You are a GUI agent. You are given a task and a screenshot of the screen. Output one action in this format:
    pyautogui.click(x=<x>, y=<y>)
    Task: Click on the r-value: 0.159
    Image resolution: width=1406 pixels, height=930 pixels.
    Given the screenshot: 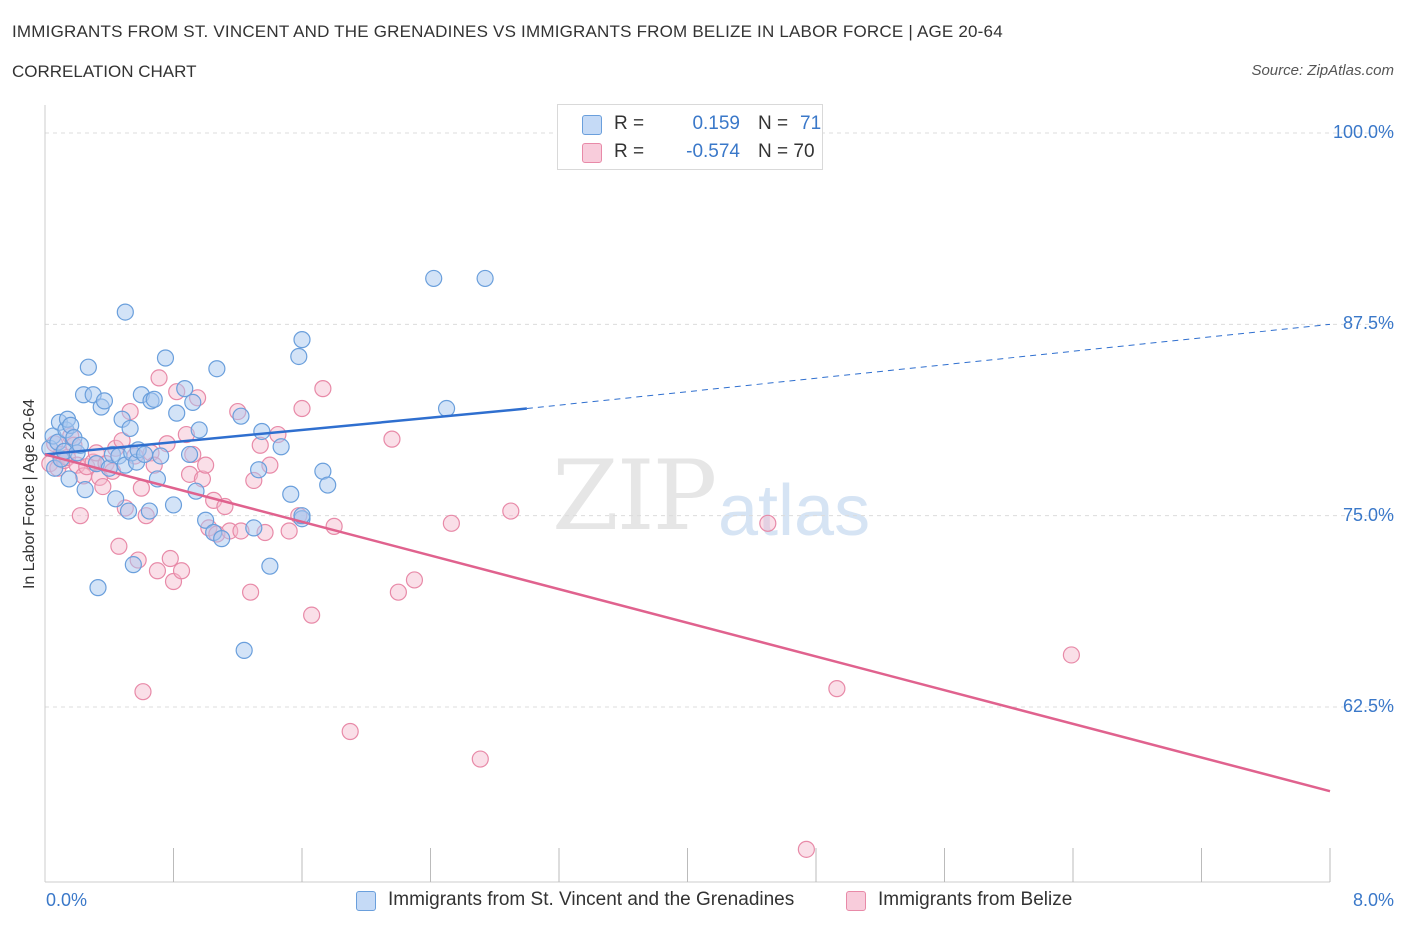 What is the action you would take?
    pyautogui.click(x=716, y=123)
    